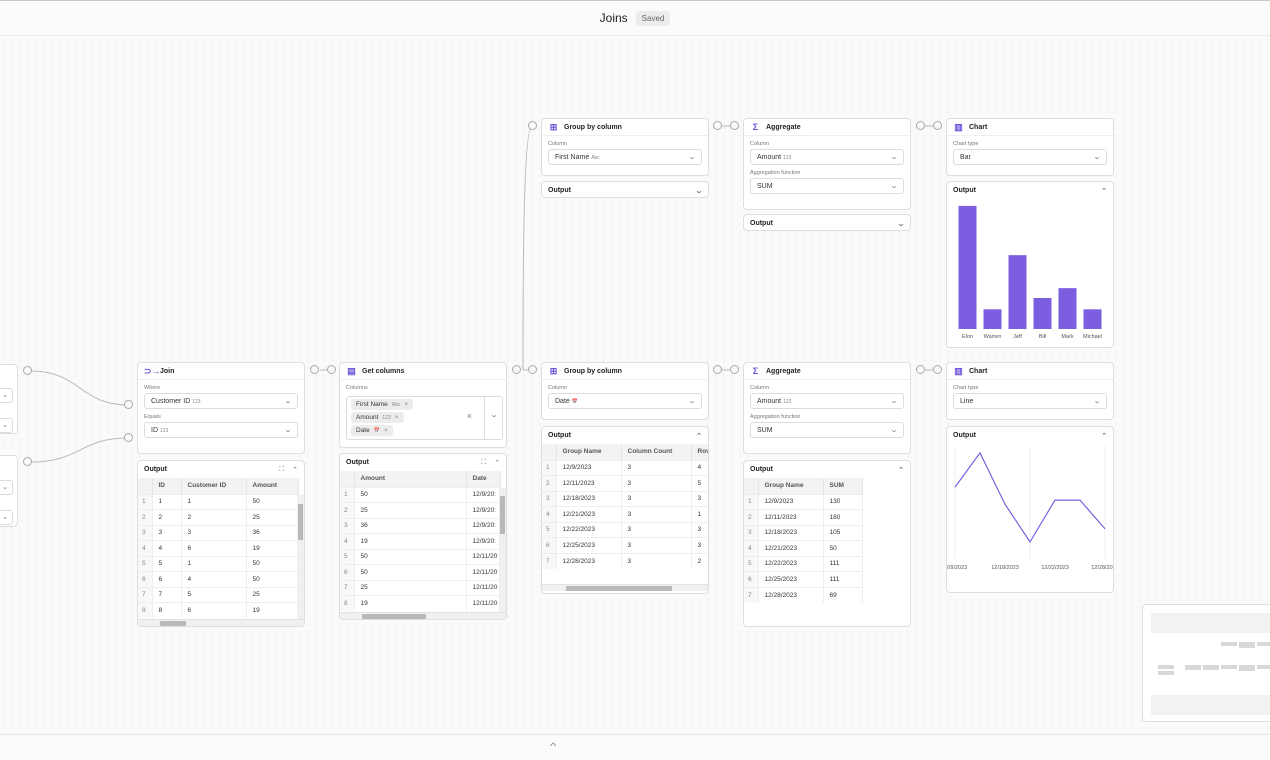 This screenshot has height=760, width=1270. Describe the element at coordinates (386, 417) in the screenshot. I see `type-tag: 123` at that location.